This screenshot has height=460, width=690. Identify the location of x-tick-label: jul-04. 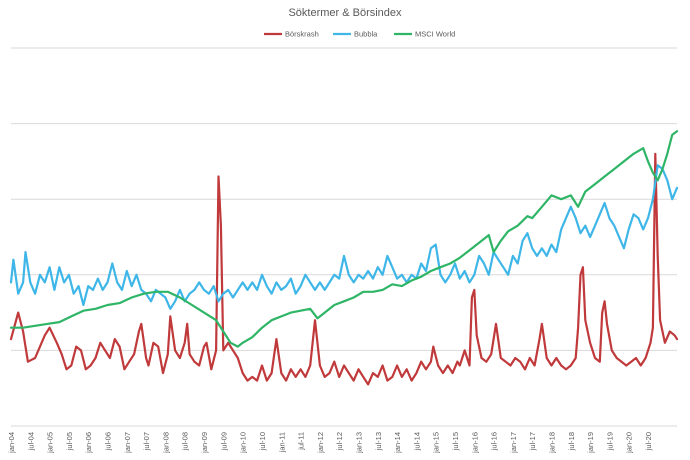
(30, 441).